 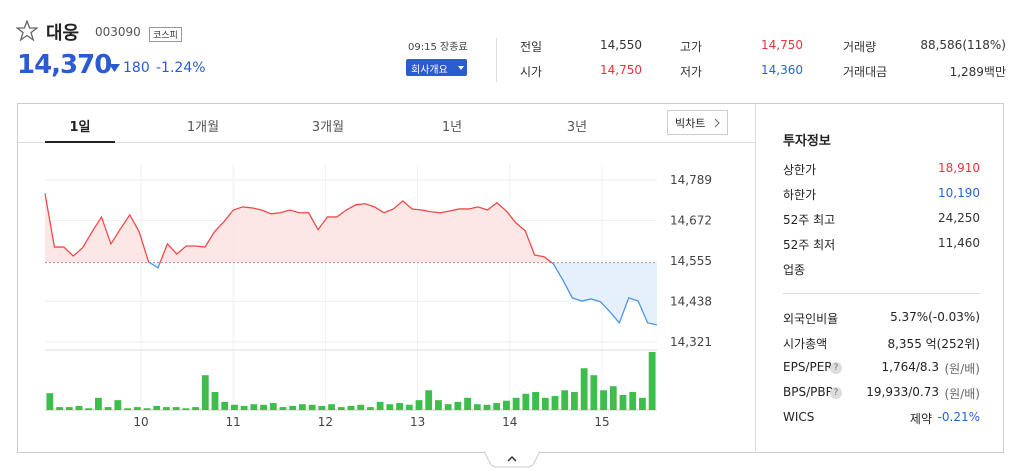 What do you see at coordinates (881, 293) in the screenshot?
I see `separator` at bounding box center [881, 293].